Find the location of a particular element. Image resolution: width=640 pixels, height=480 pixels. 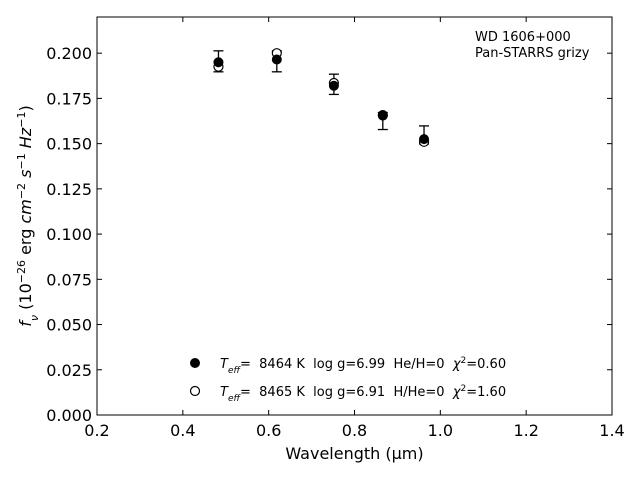

x-tick-label: 0.8 is located at coordinates (354, 430).